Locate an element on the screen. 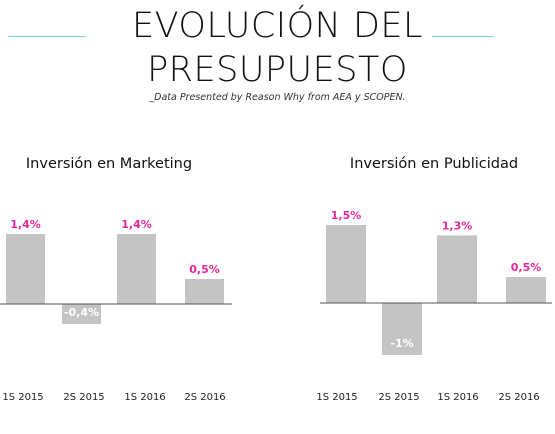 The height and width of the screenshot is (434, 555). decorative-line-right is located at coordinates (463, 36).